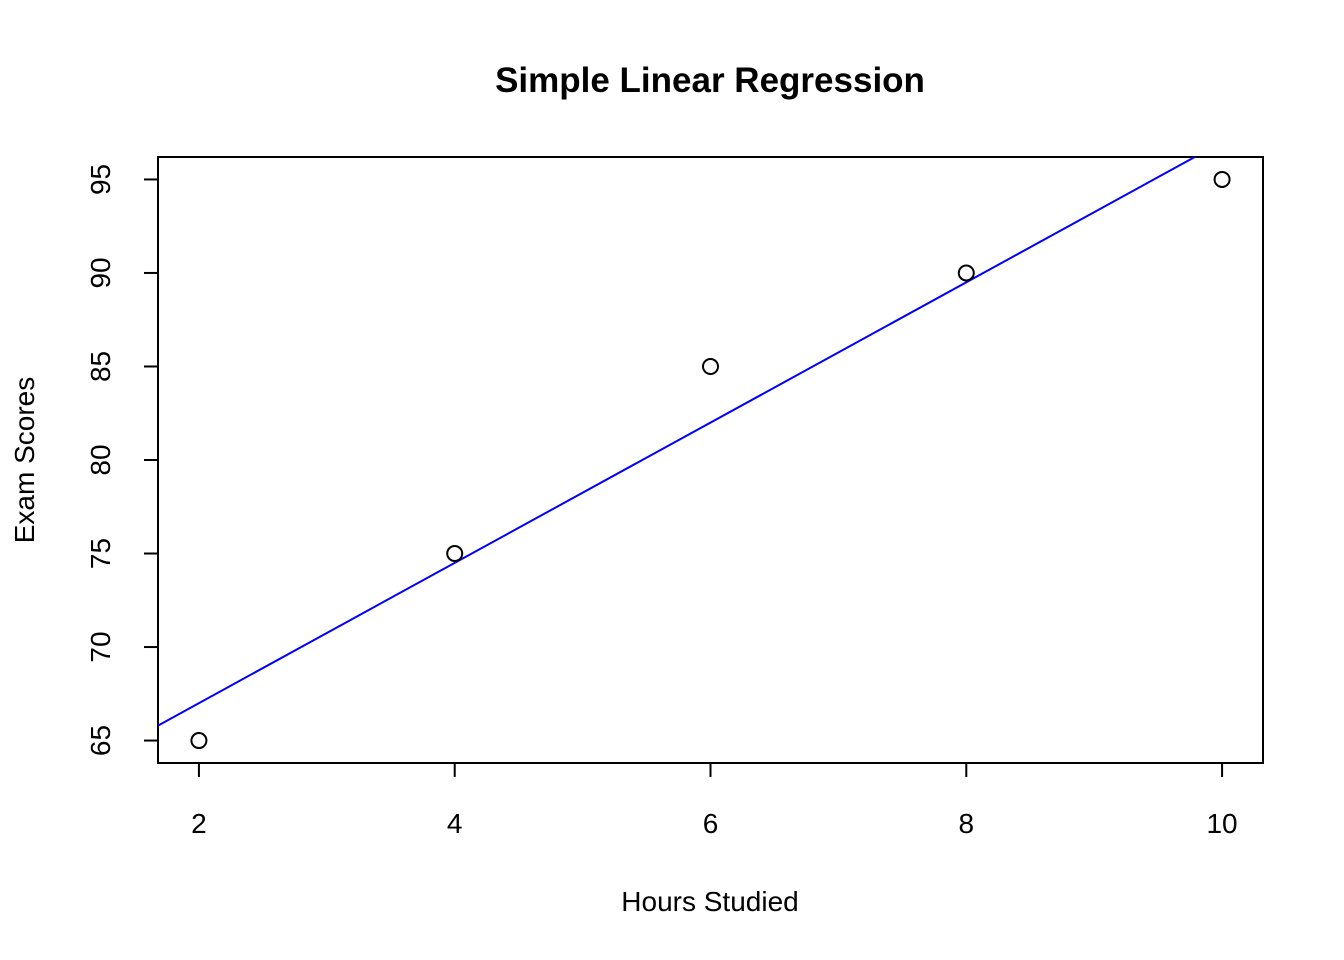 The height and width of the screenshot is (960, 1344). I want to click on y-tick-label: 85, so click(100, 366).